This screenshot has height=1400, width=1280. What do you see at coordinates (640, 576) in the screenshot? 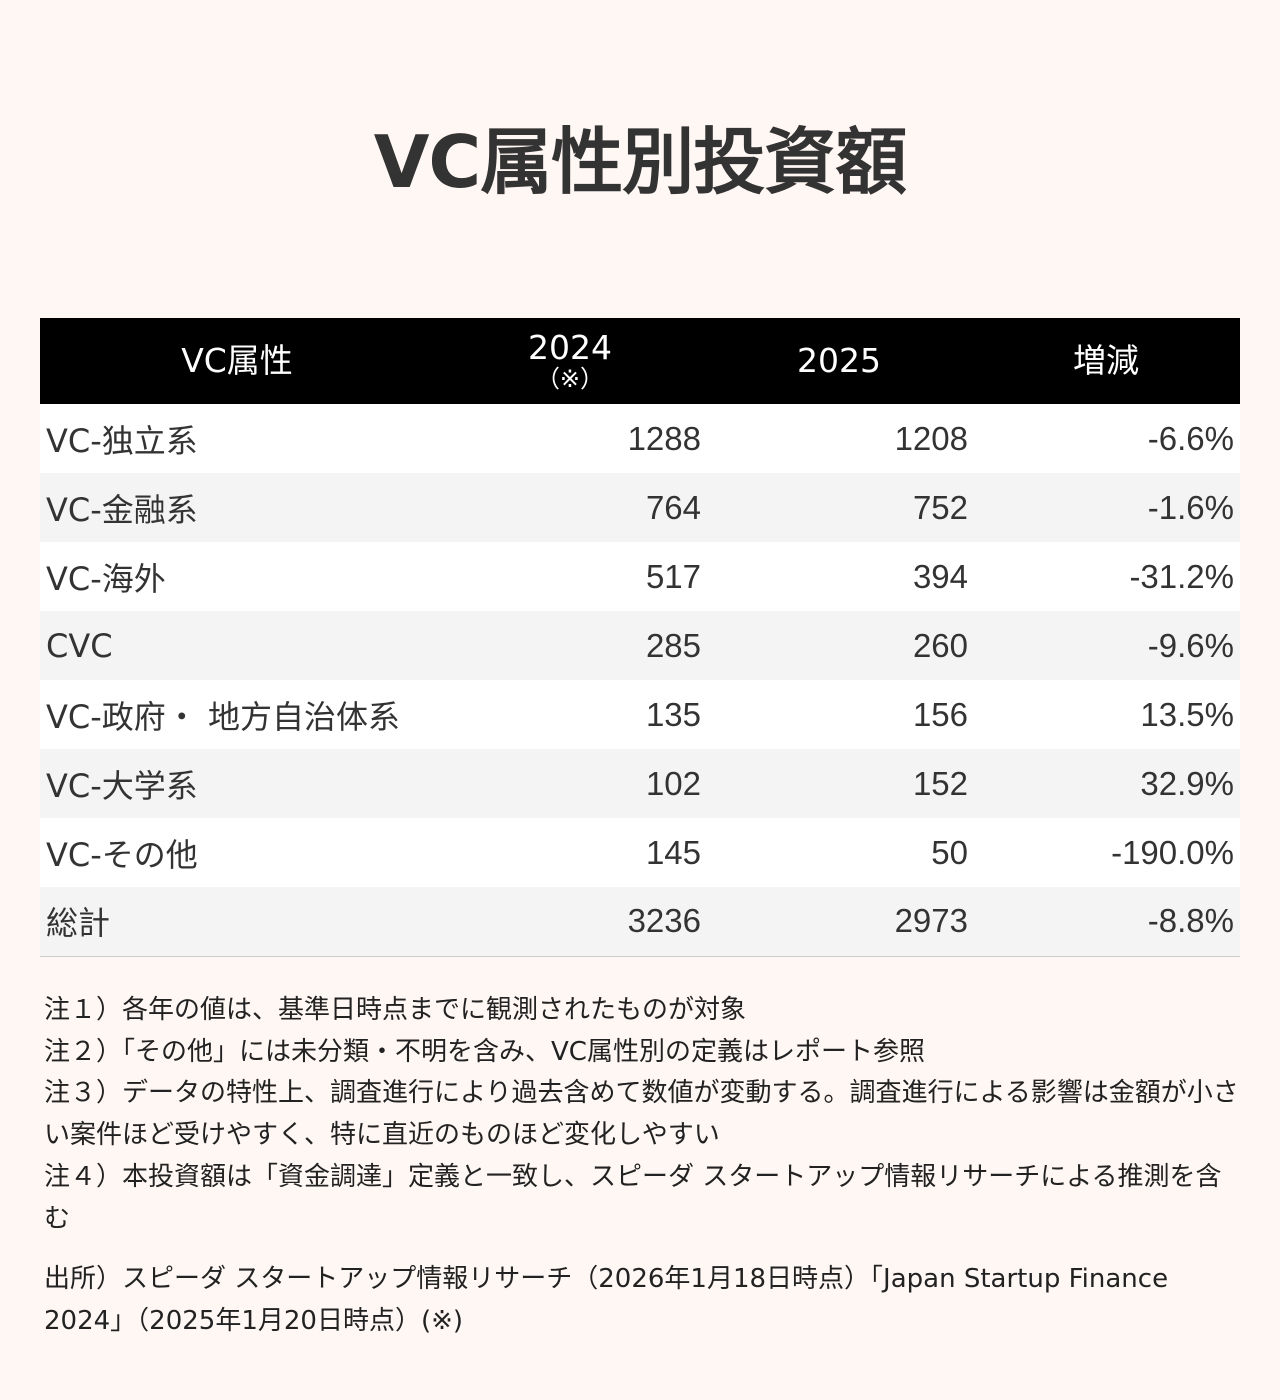
I see `table-row: VC-海外 517 394 -31.2%` at bounding box center [640, 576].